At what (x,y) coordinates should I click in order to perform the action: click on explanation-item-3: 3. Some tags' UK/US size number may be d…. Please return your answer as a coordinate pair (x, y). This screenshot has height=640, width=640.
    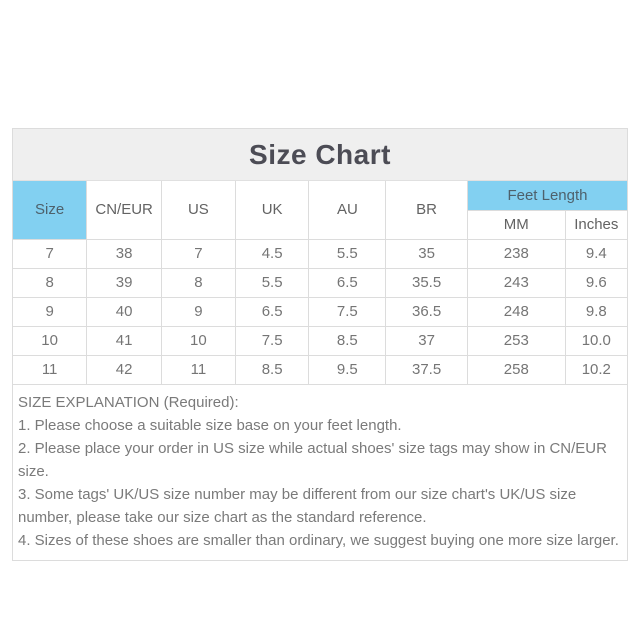
    Looking at the image, I should click on (297, 505).